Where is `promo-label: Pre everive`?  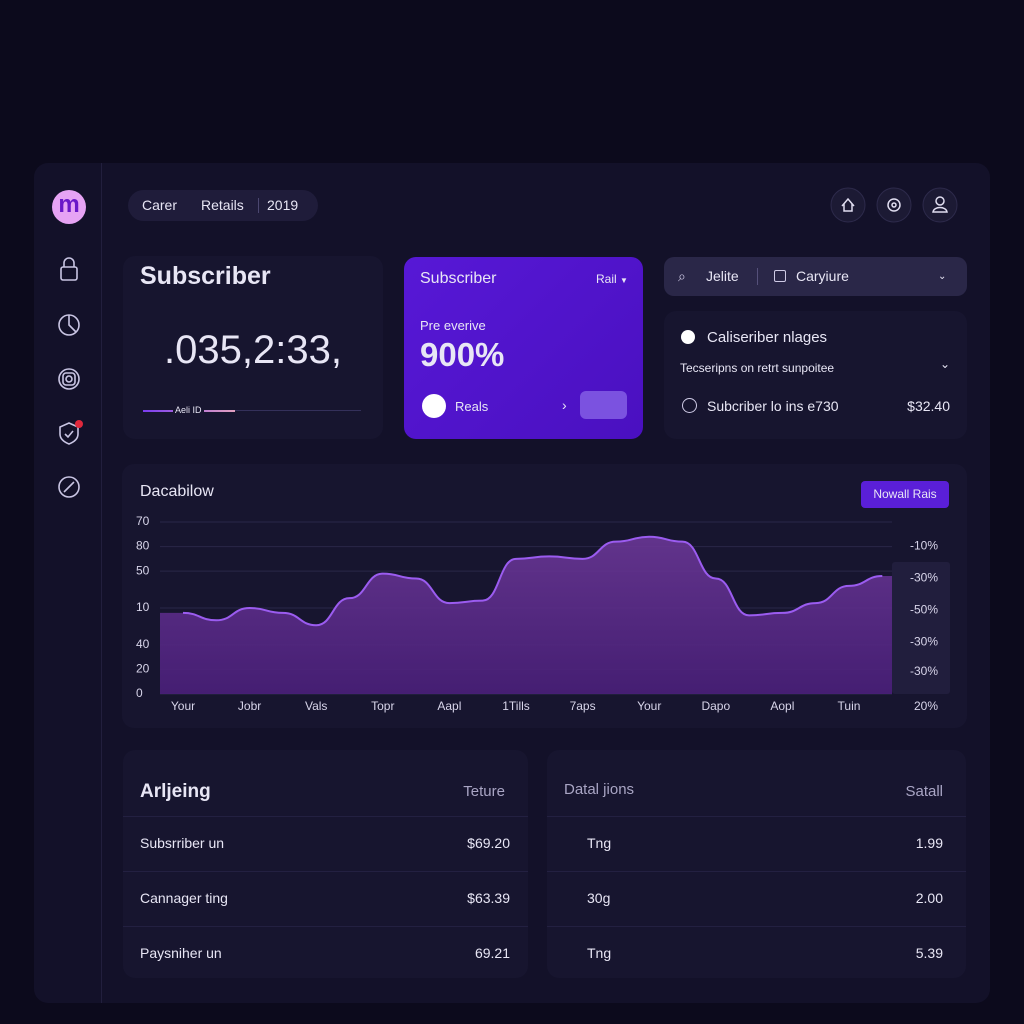
promo-label: Pre everive is located at coordinates (453, 325).